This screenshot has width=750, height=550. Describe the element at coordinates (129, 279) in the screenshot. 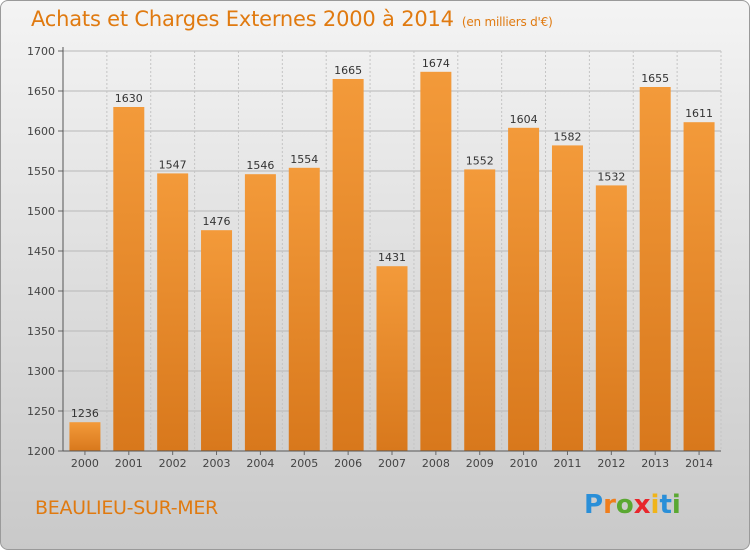

I see `bar-2001` at that location.